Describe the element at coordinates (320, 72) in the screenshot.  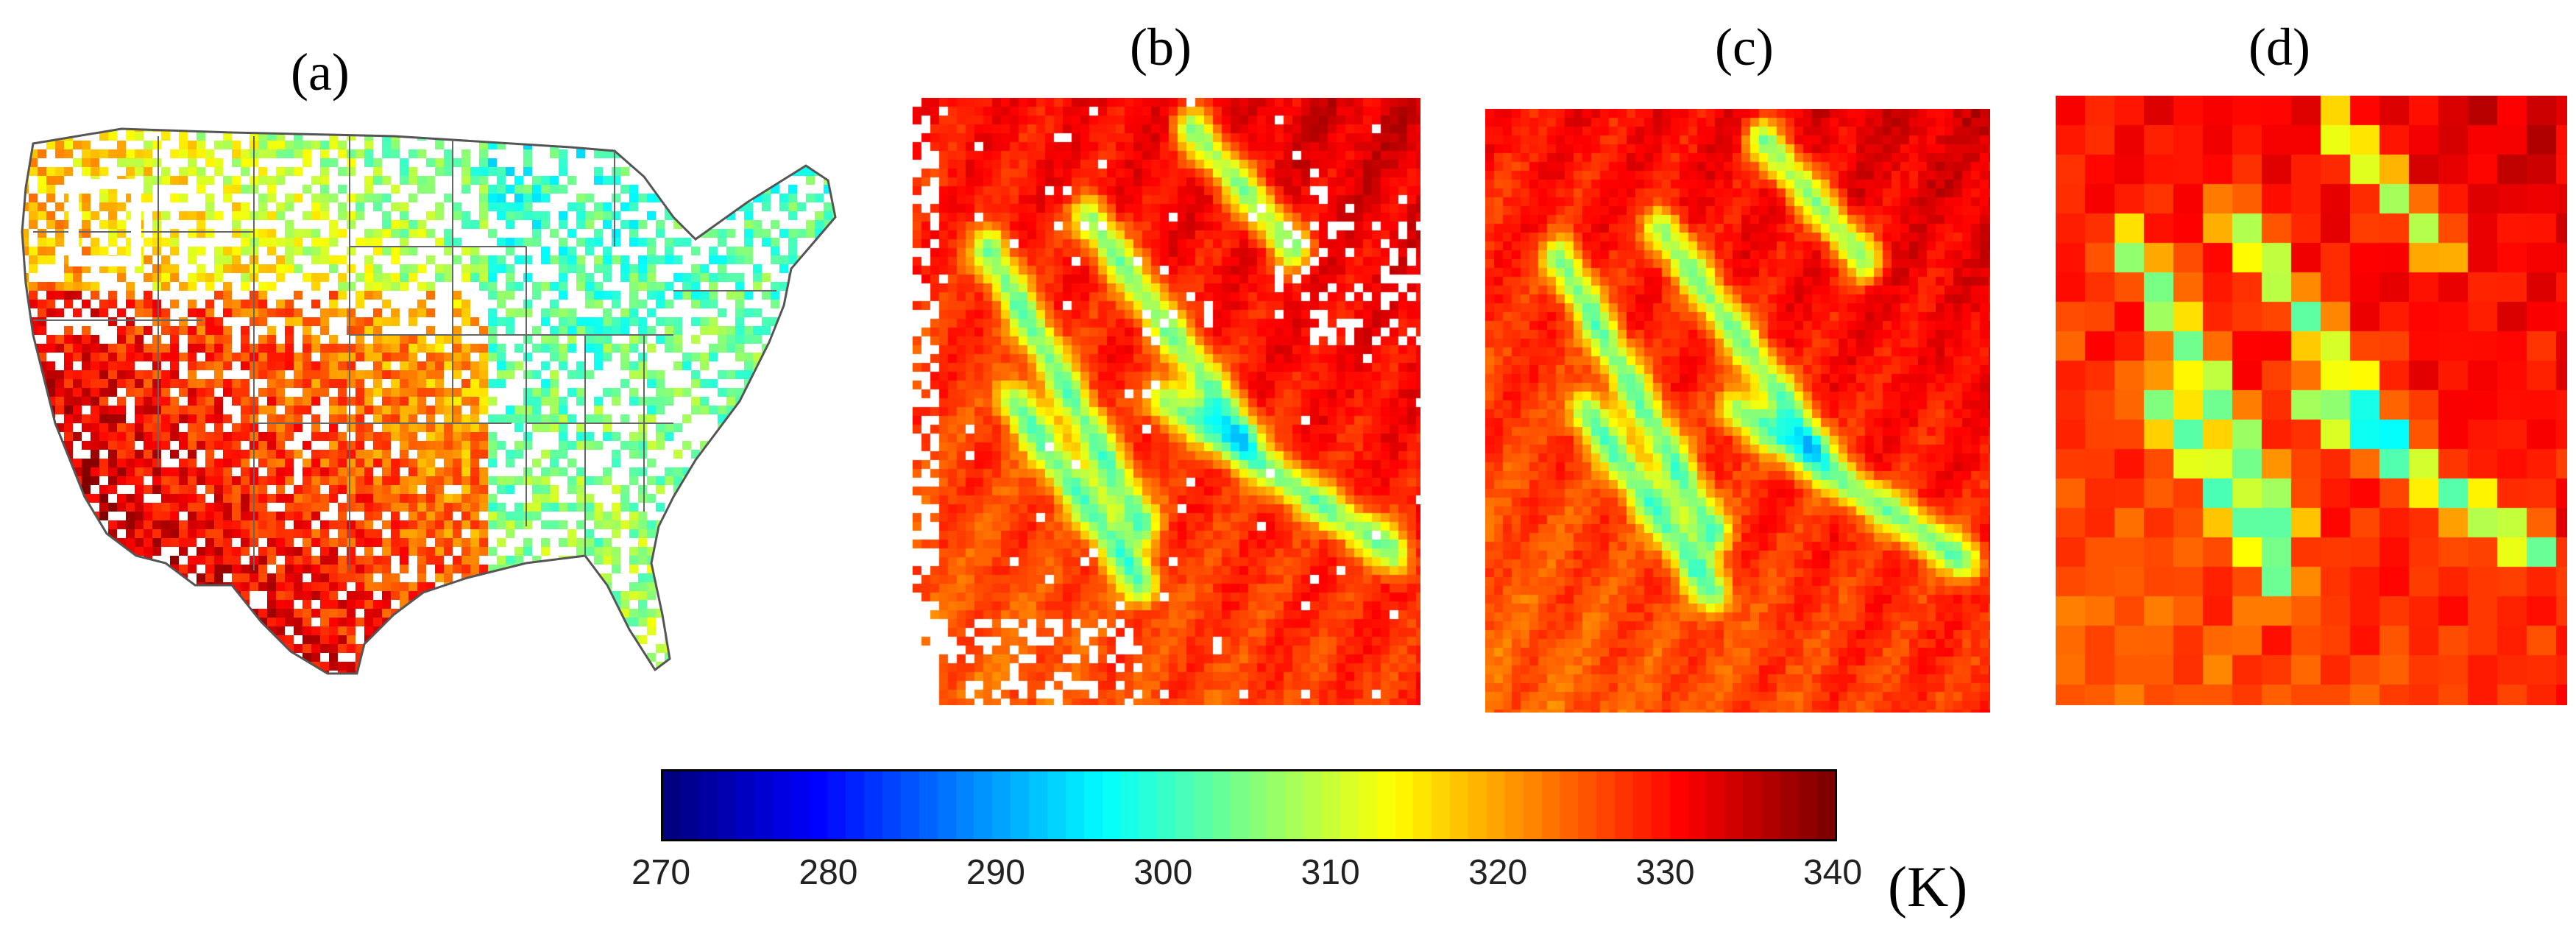
I see `panel-a-label: (a)` at that location.